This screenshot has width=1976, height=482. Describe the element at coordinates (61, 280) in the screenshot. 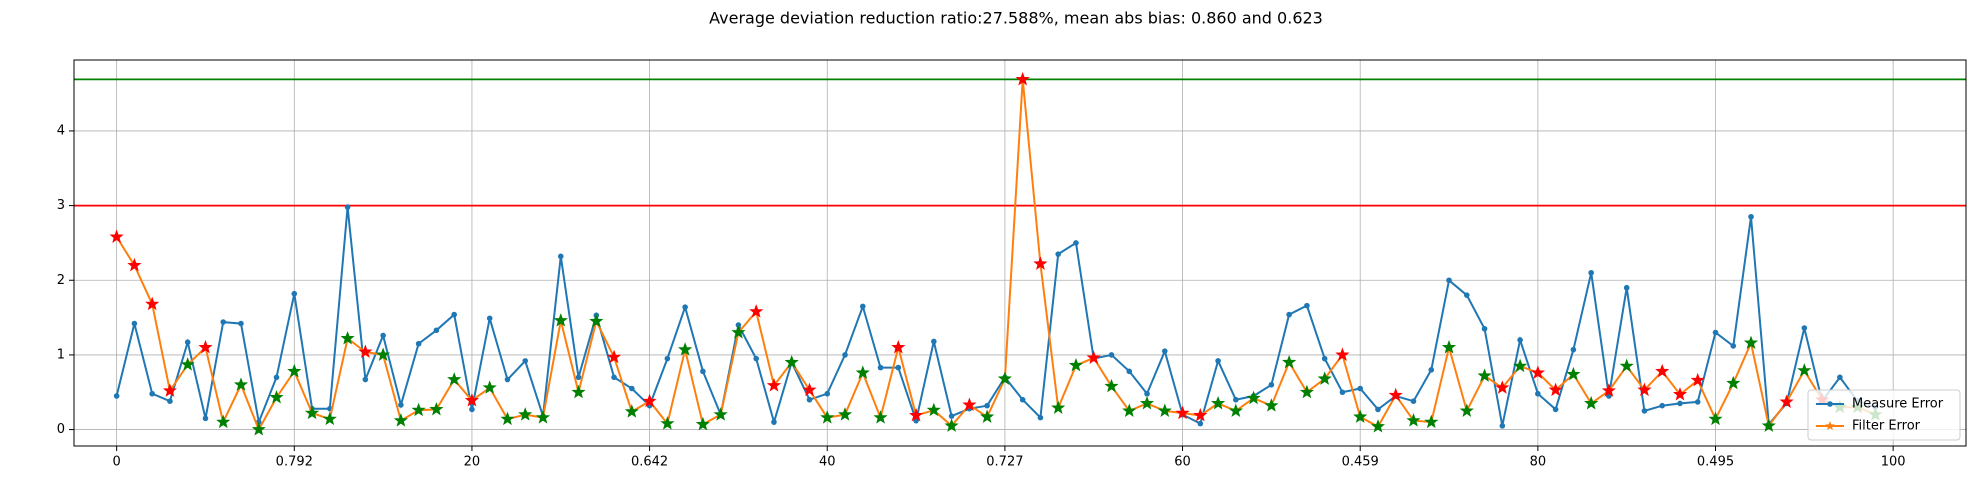

I see `y-tick-label: 2` at that location.